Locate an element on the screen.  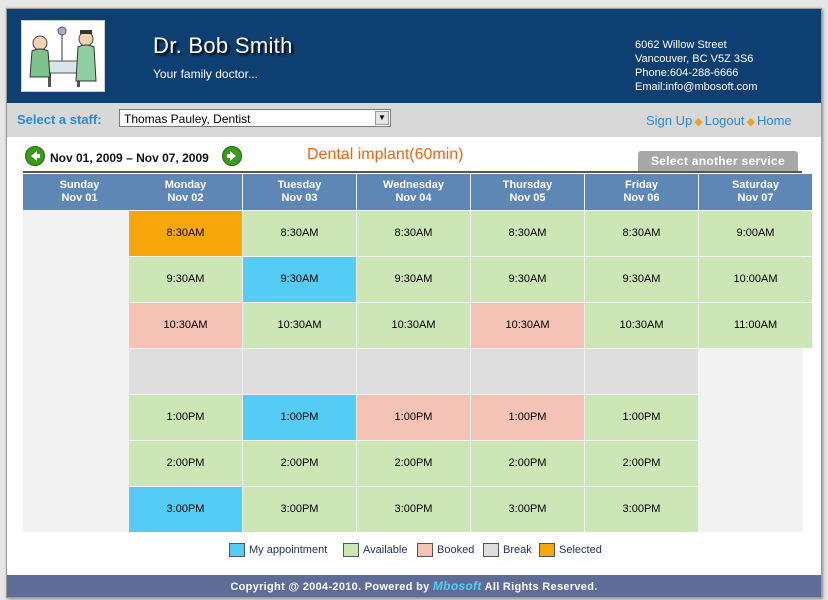
doctor-name: Dr. Bob Smith is located at coordinates (223, 45).